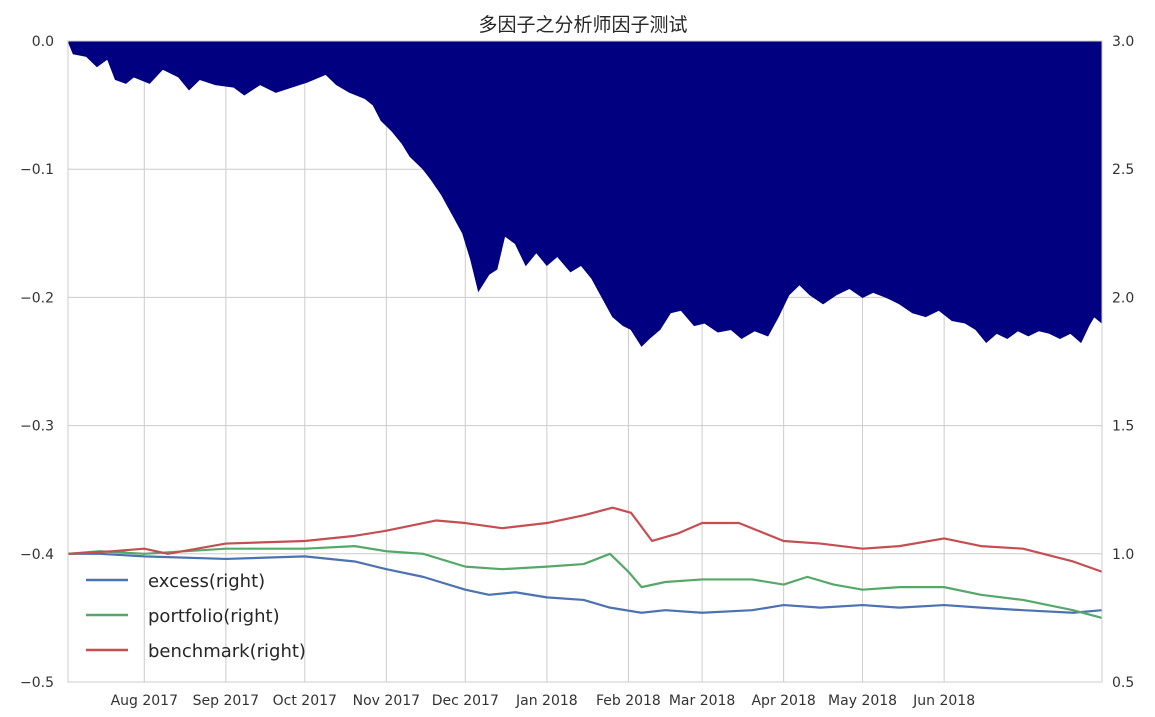  Describe the element at coordinates (144, 701) in the screenshot. I see `x-tick-label: Aug 2017` at that location.